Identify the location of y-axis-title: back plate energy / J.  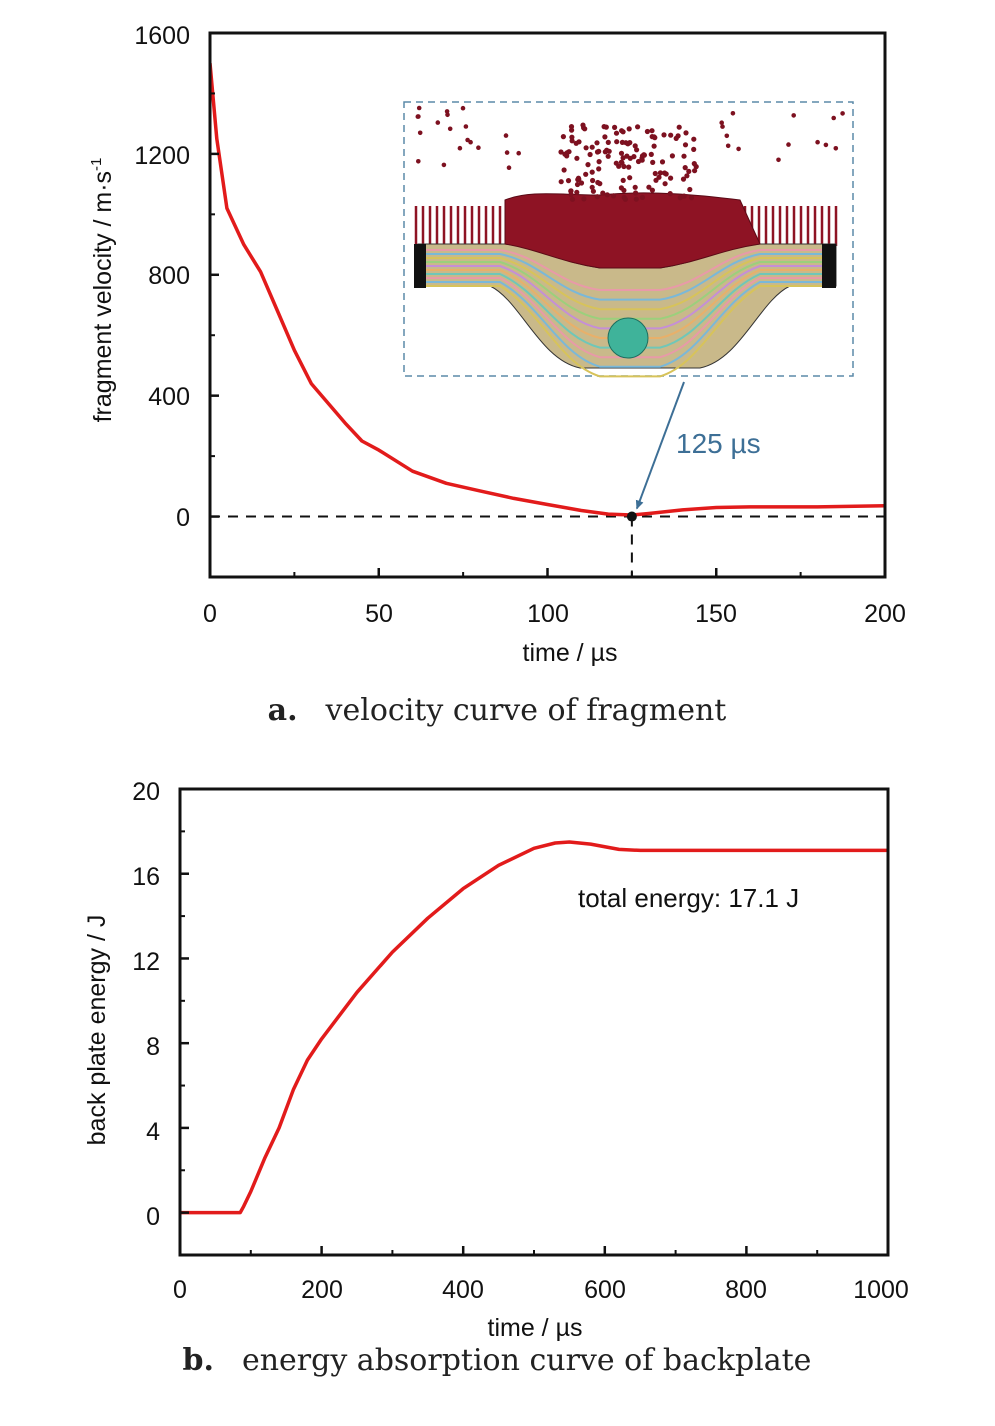
(97, 1030).